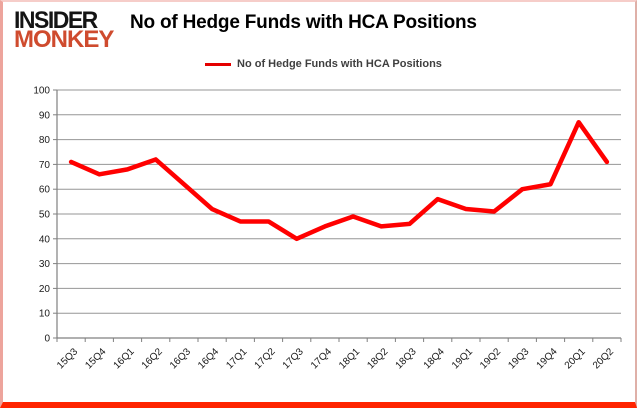 The image size is (637, 408). I want to click on svg-text: 0, so click(47, 339).